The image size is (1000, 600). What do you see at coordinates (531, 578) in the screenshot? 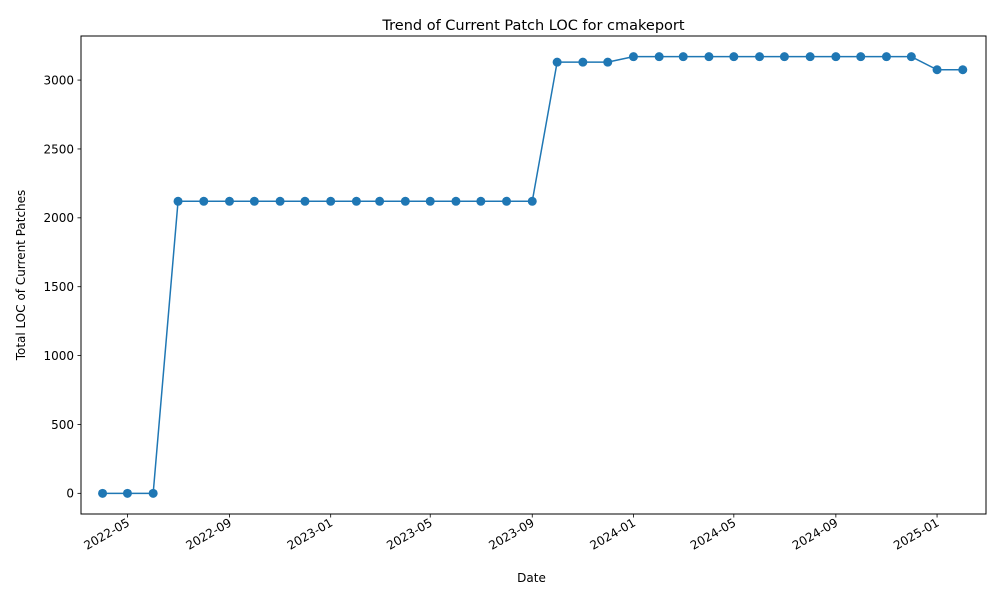
I see `x-axis-label: Date` at bounding box center [531, 578].